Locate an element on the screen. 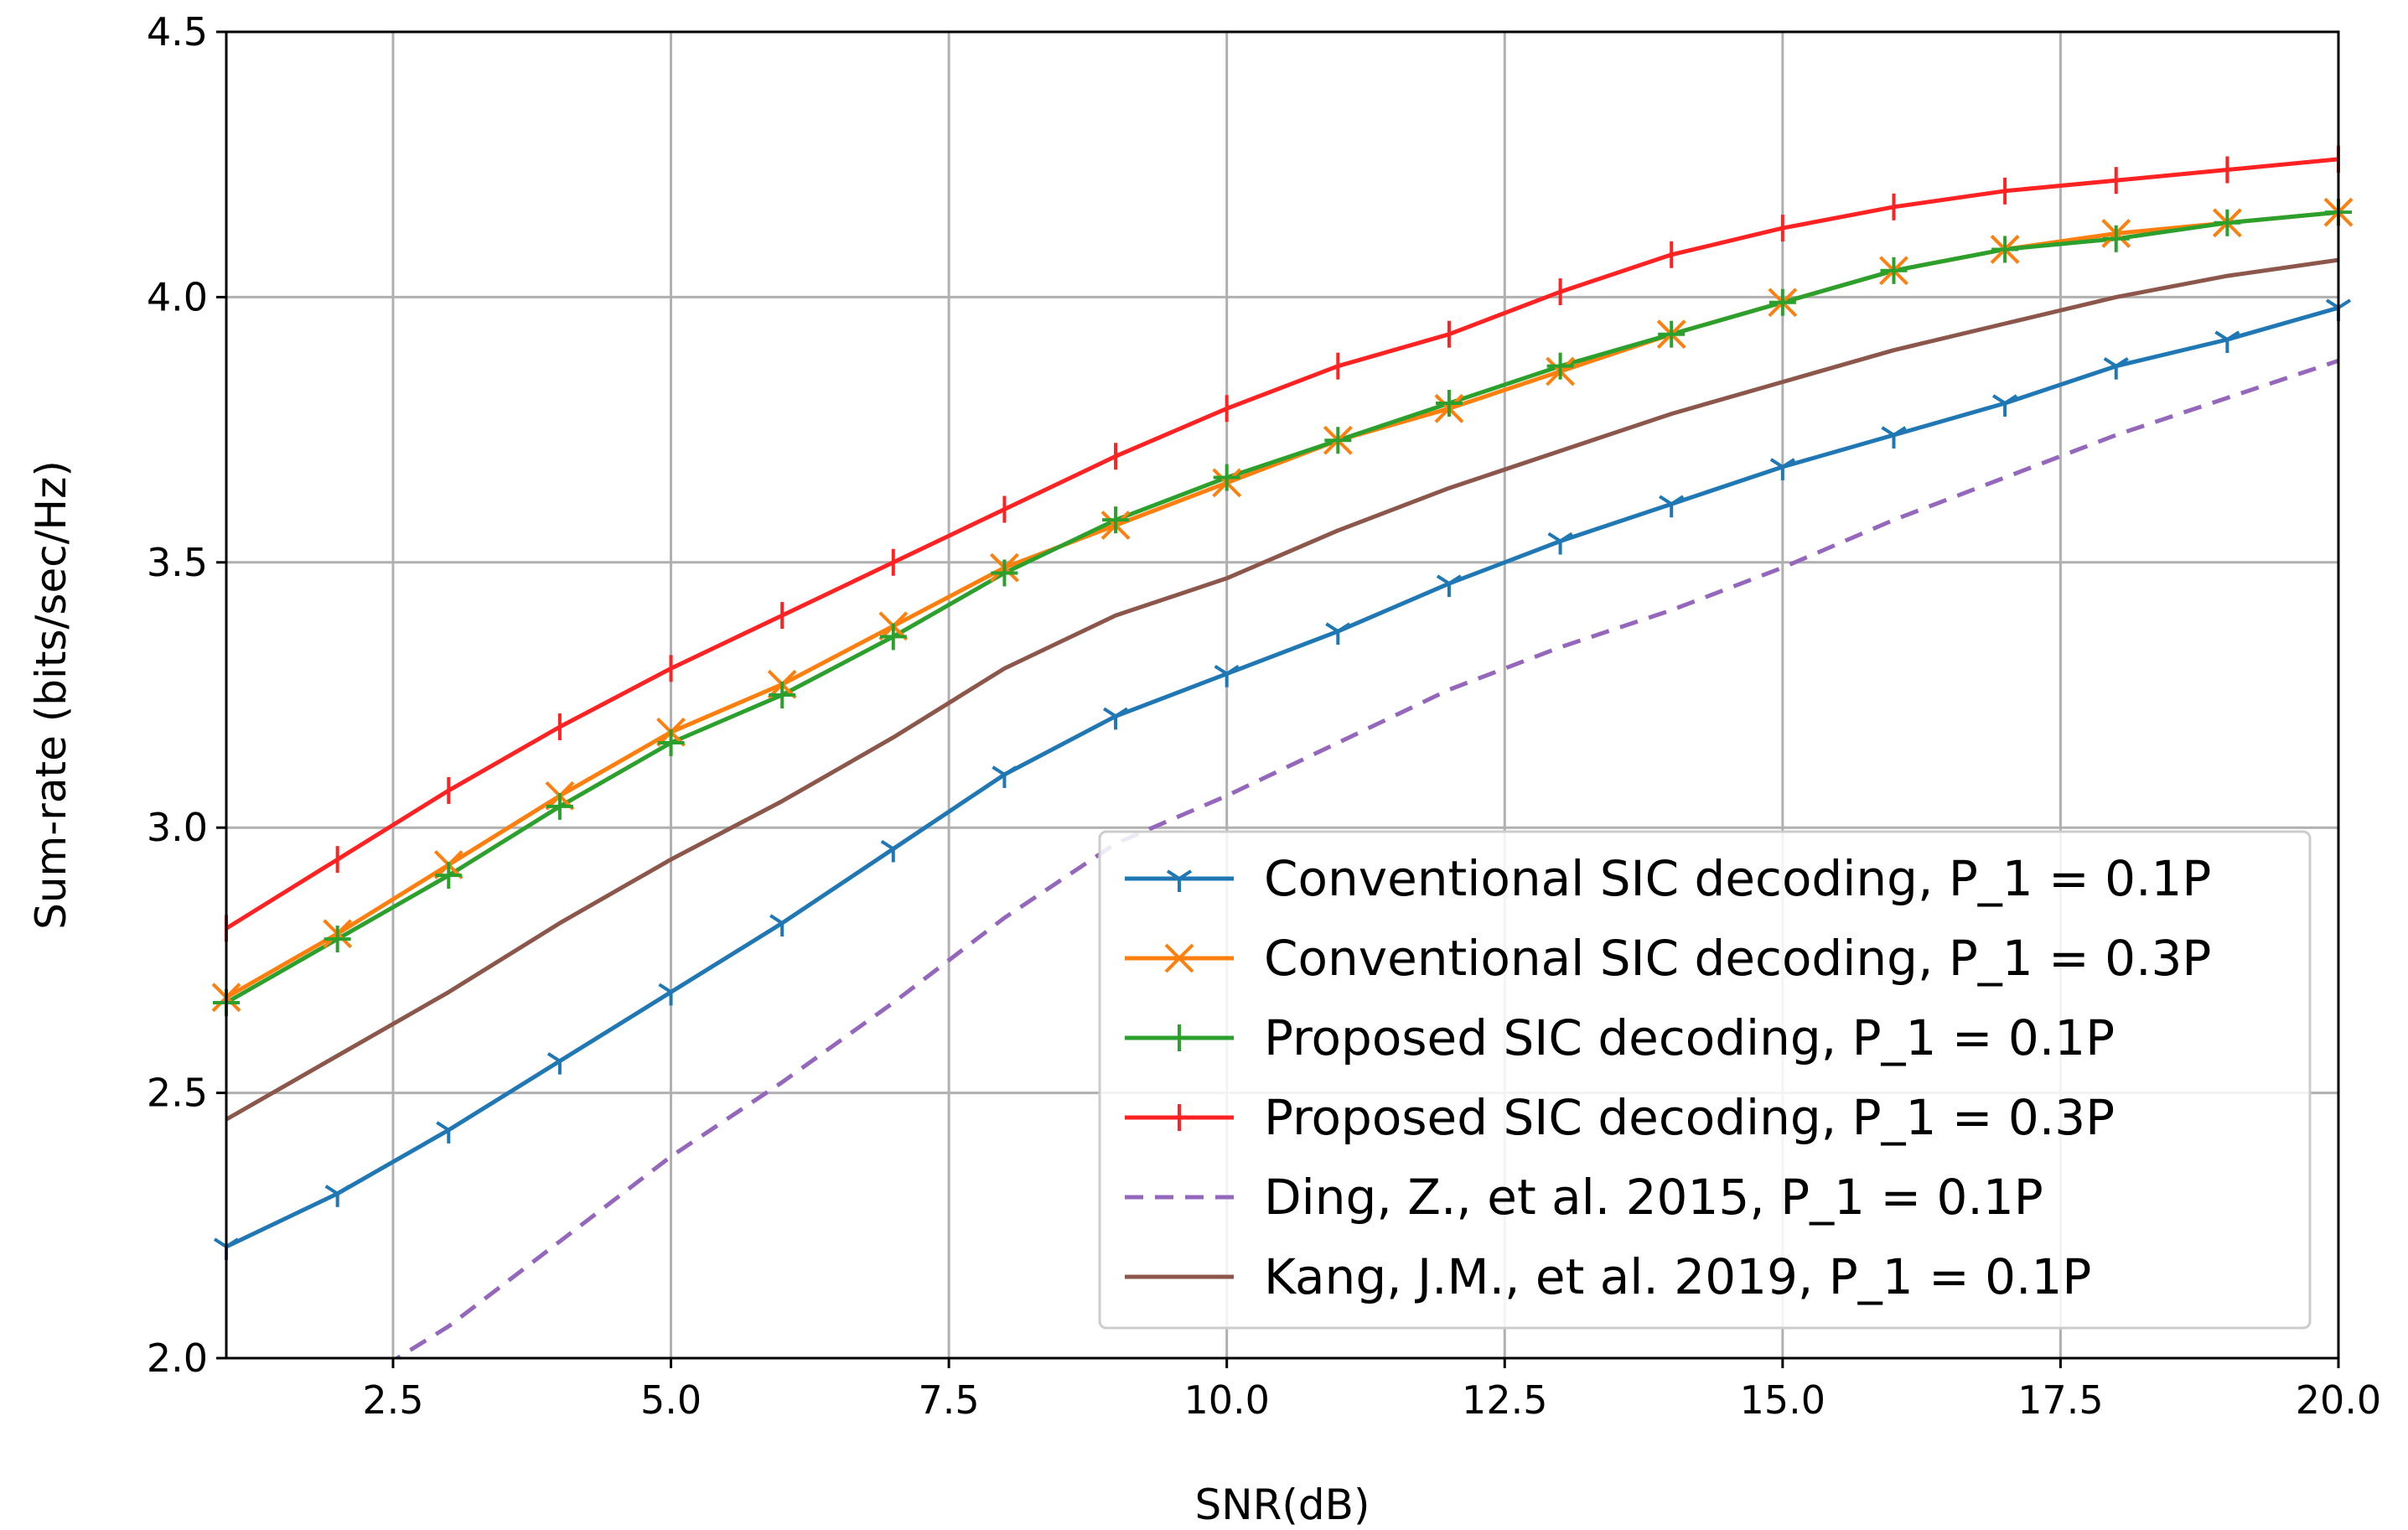  y-axis-ticks: 2.0 2.5 3.0 3.5 4.0 4.5 is located at coordinates (186, 695).